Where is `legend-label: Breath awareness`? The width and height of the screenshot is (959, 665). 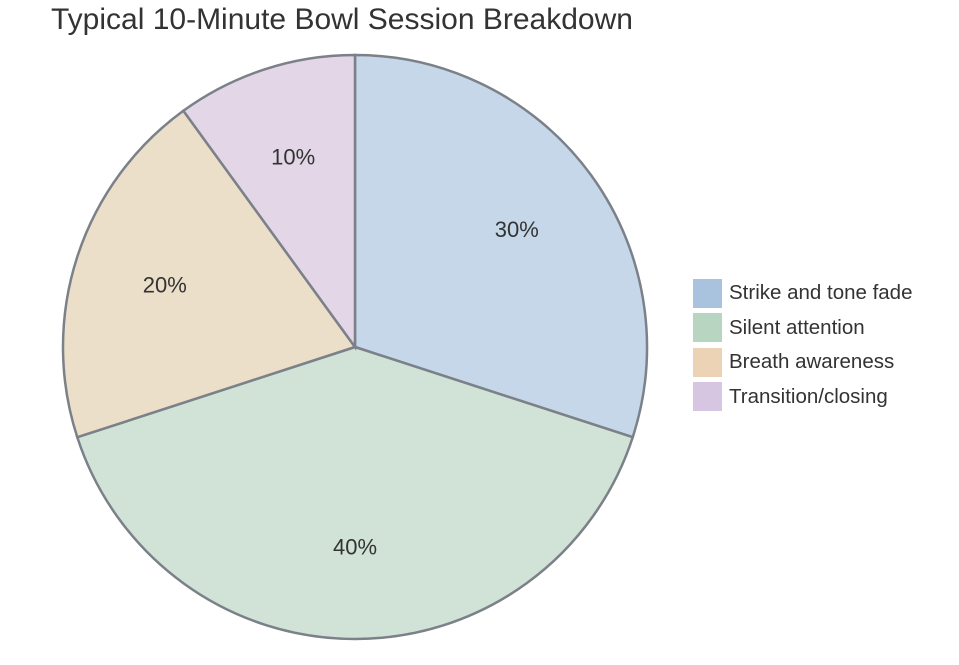 legend-label: Breath awareness is located at coordinates (812, 362).